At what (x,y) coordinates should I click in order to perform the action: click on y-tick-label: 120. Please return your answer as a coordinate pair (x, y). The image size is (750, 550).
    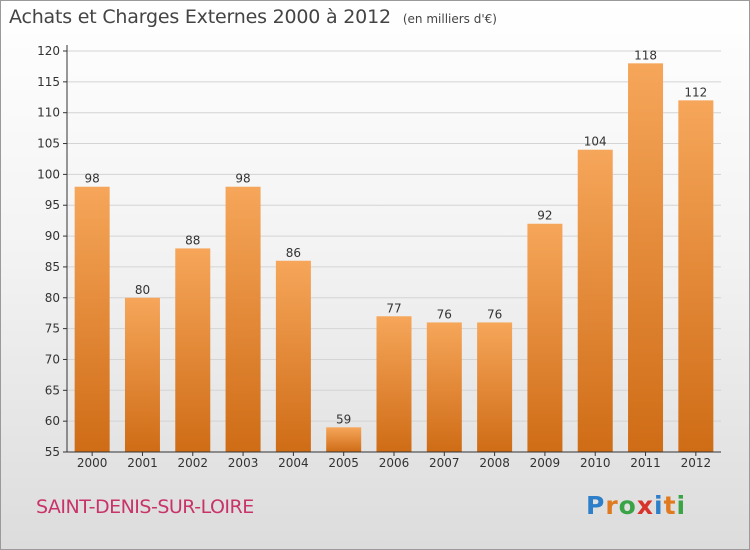
    Looking at the image, I should click on (48, 51).